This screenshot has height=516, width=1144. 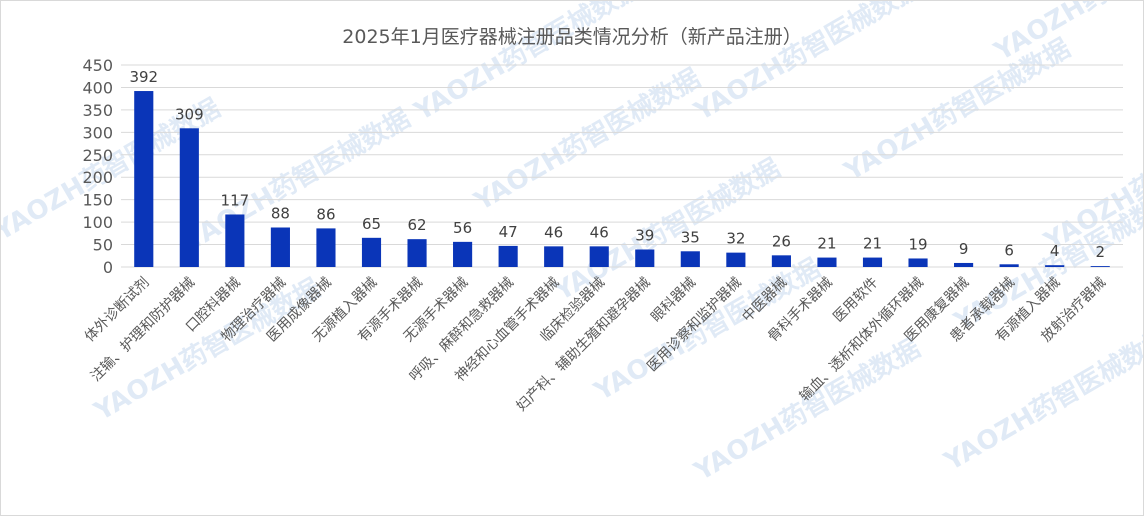 I want to click on y-tick-label: 200, so click(x=97, y=177).